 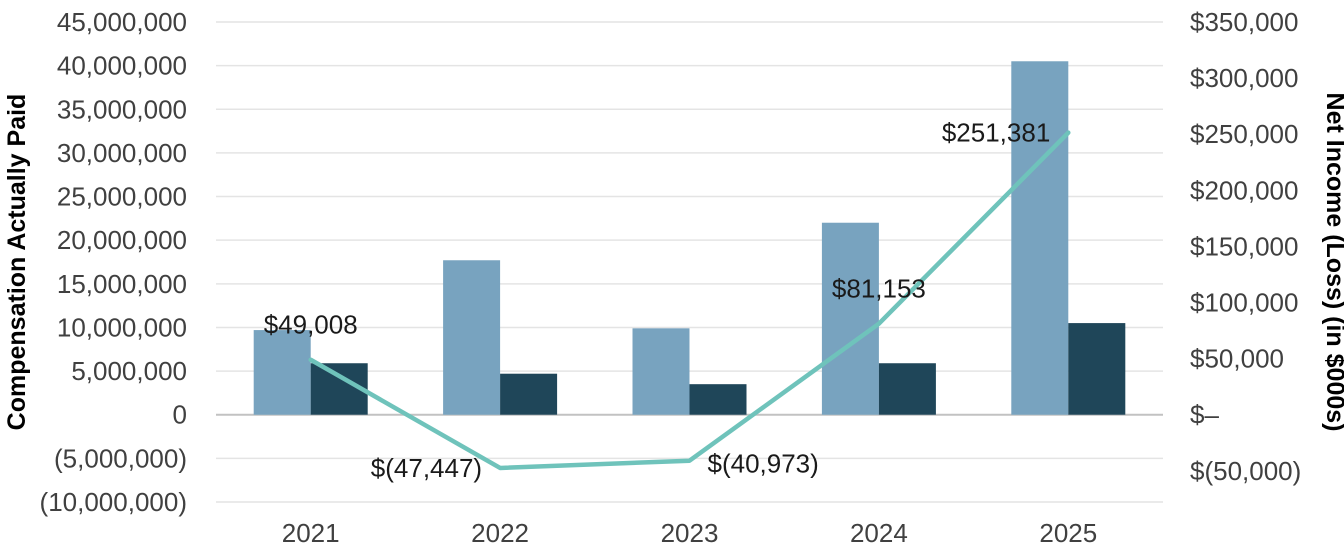 I want to click on right-axis-tick-label: $350,000, so click(x=1244, y=22).